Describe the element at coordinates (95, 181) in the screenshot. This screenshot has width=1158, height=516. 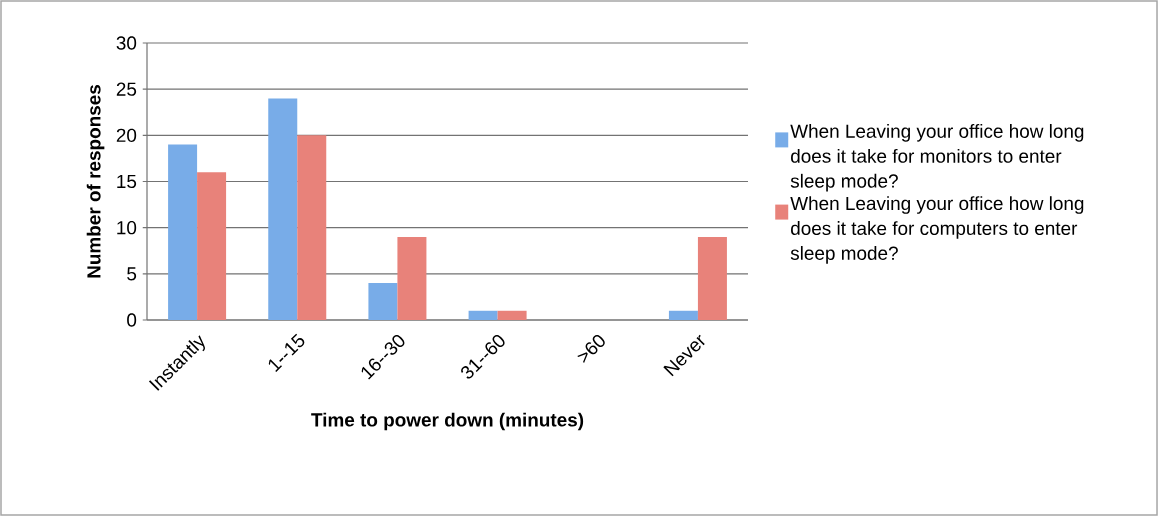
I see `y-axis-title: Number of responses` at that location.